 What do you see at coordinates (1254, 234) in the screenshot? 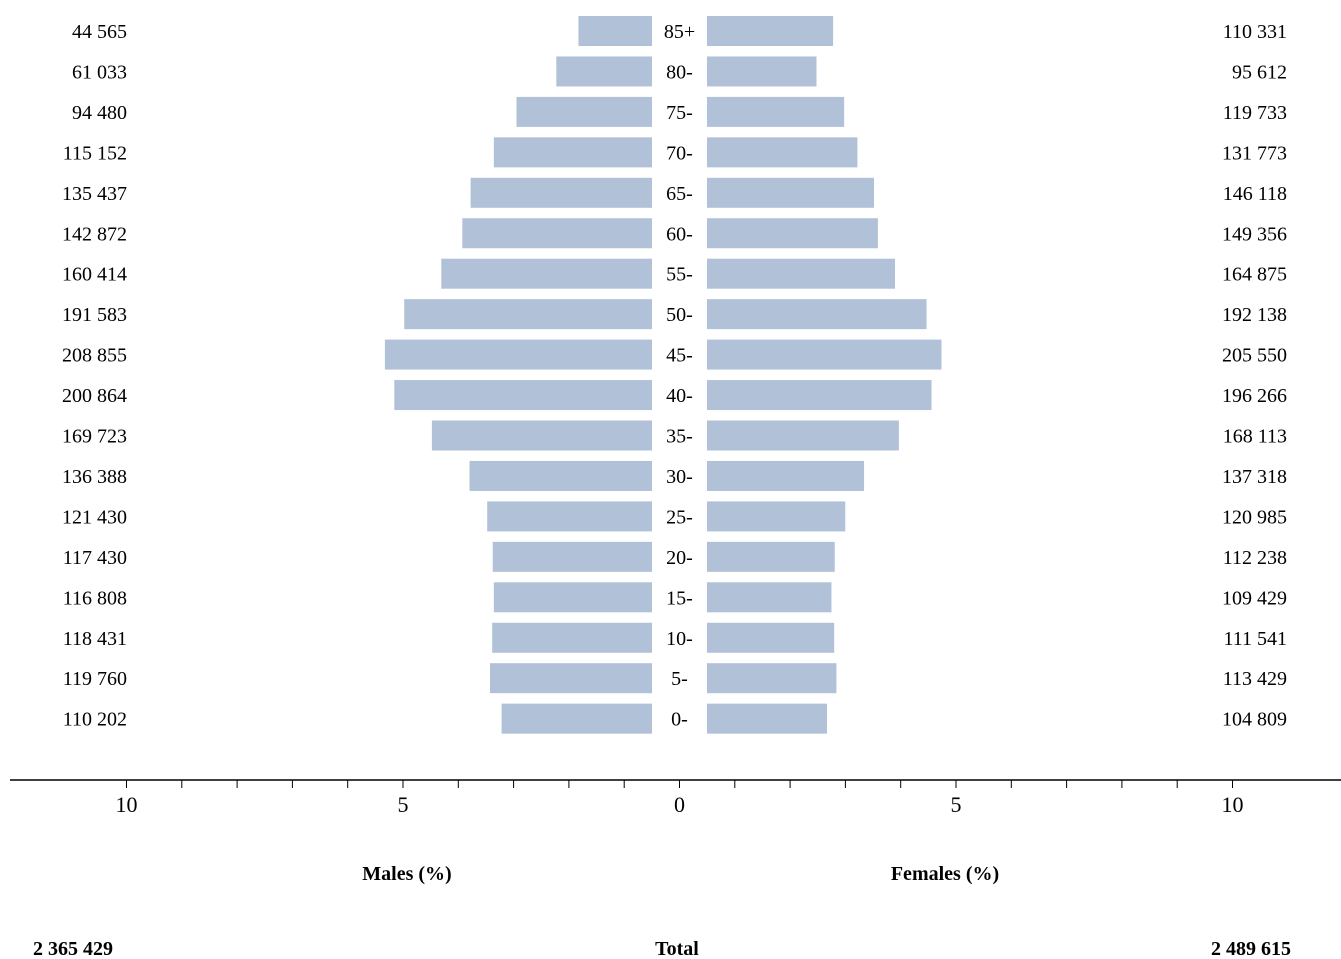
I see `female-count-label: 149 356` at bounding box center [1254, 234].